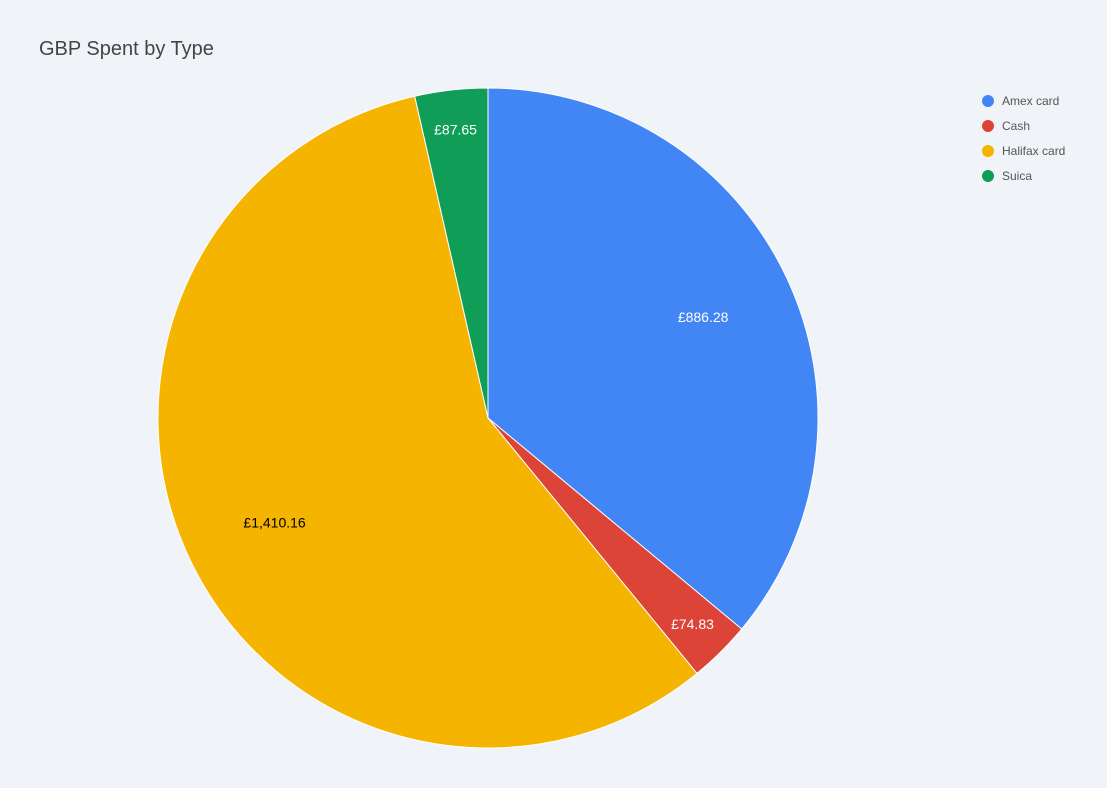  I want to click on legend-swatch-cash, so click(988, 125).